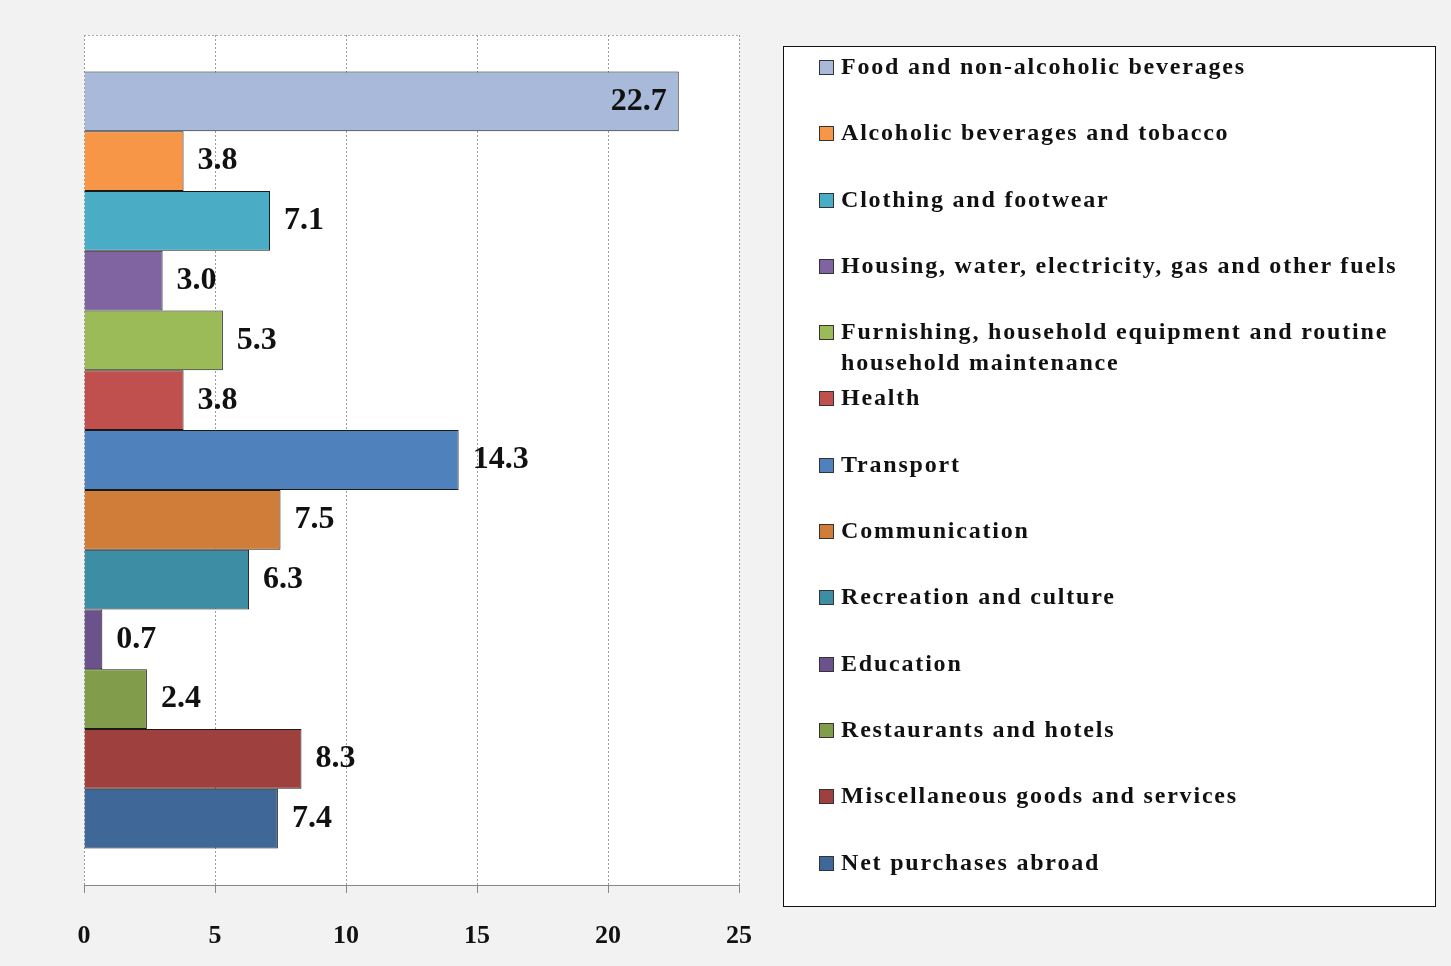  Describe the element at coordinates (215, 935) in the screenshot. I see `x-tick-label: 5` at that location.